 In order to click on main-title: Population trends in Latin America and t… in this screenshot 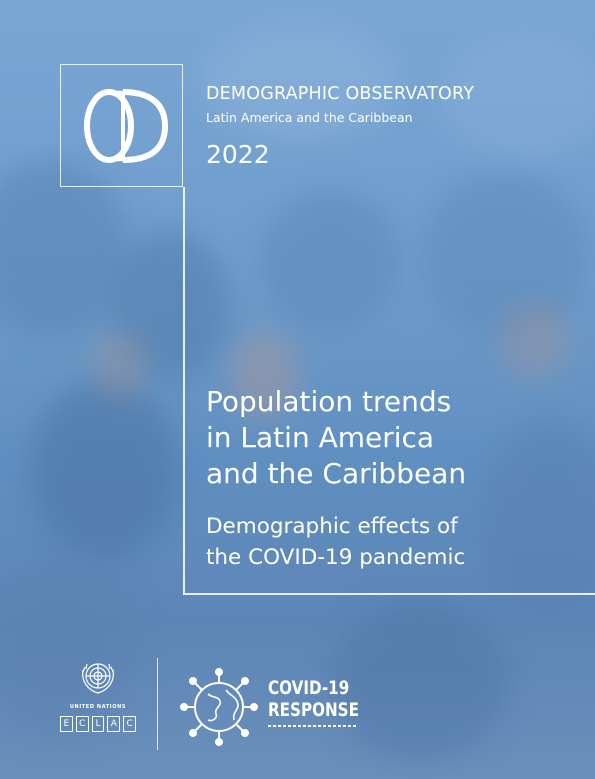, I will do `click(336, 438)`.